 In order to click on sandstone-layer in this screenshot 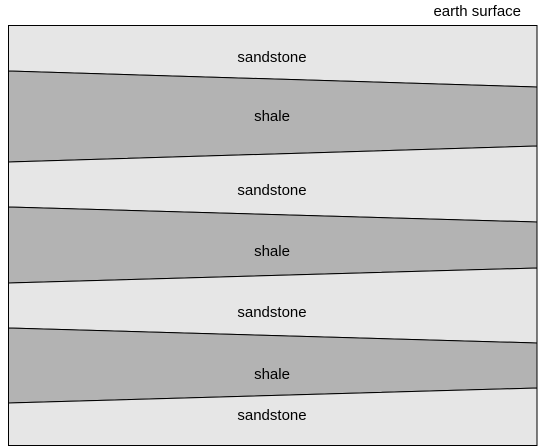, I will do `click(273, 416)`.